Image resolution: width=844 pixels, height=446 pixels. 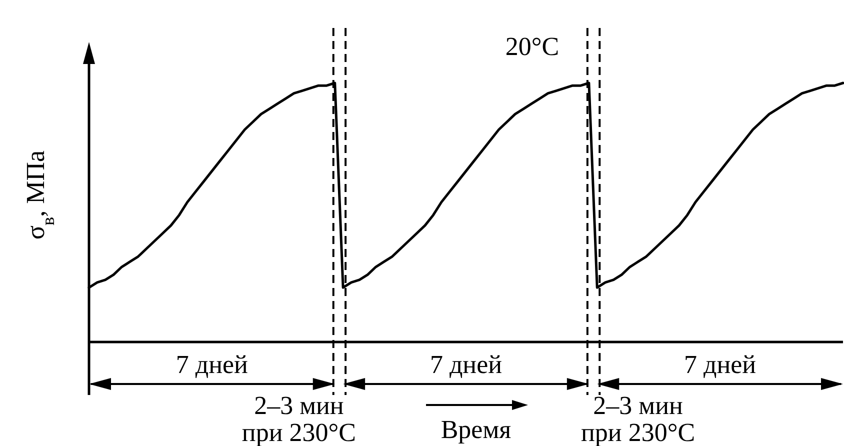 I want to click on text: 20°C, so click(x=532, y=46).